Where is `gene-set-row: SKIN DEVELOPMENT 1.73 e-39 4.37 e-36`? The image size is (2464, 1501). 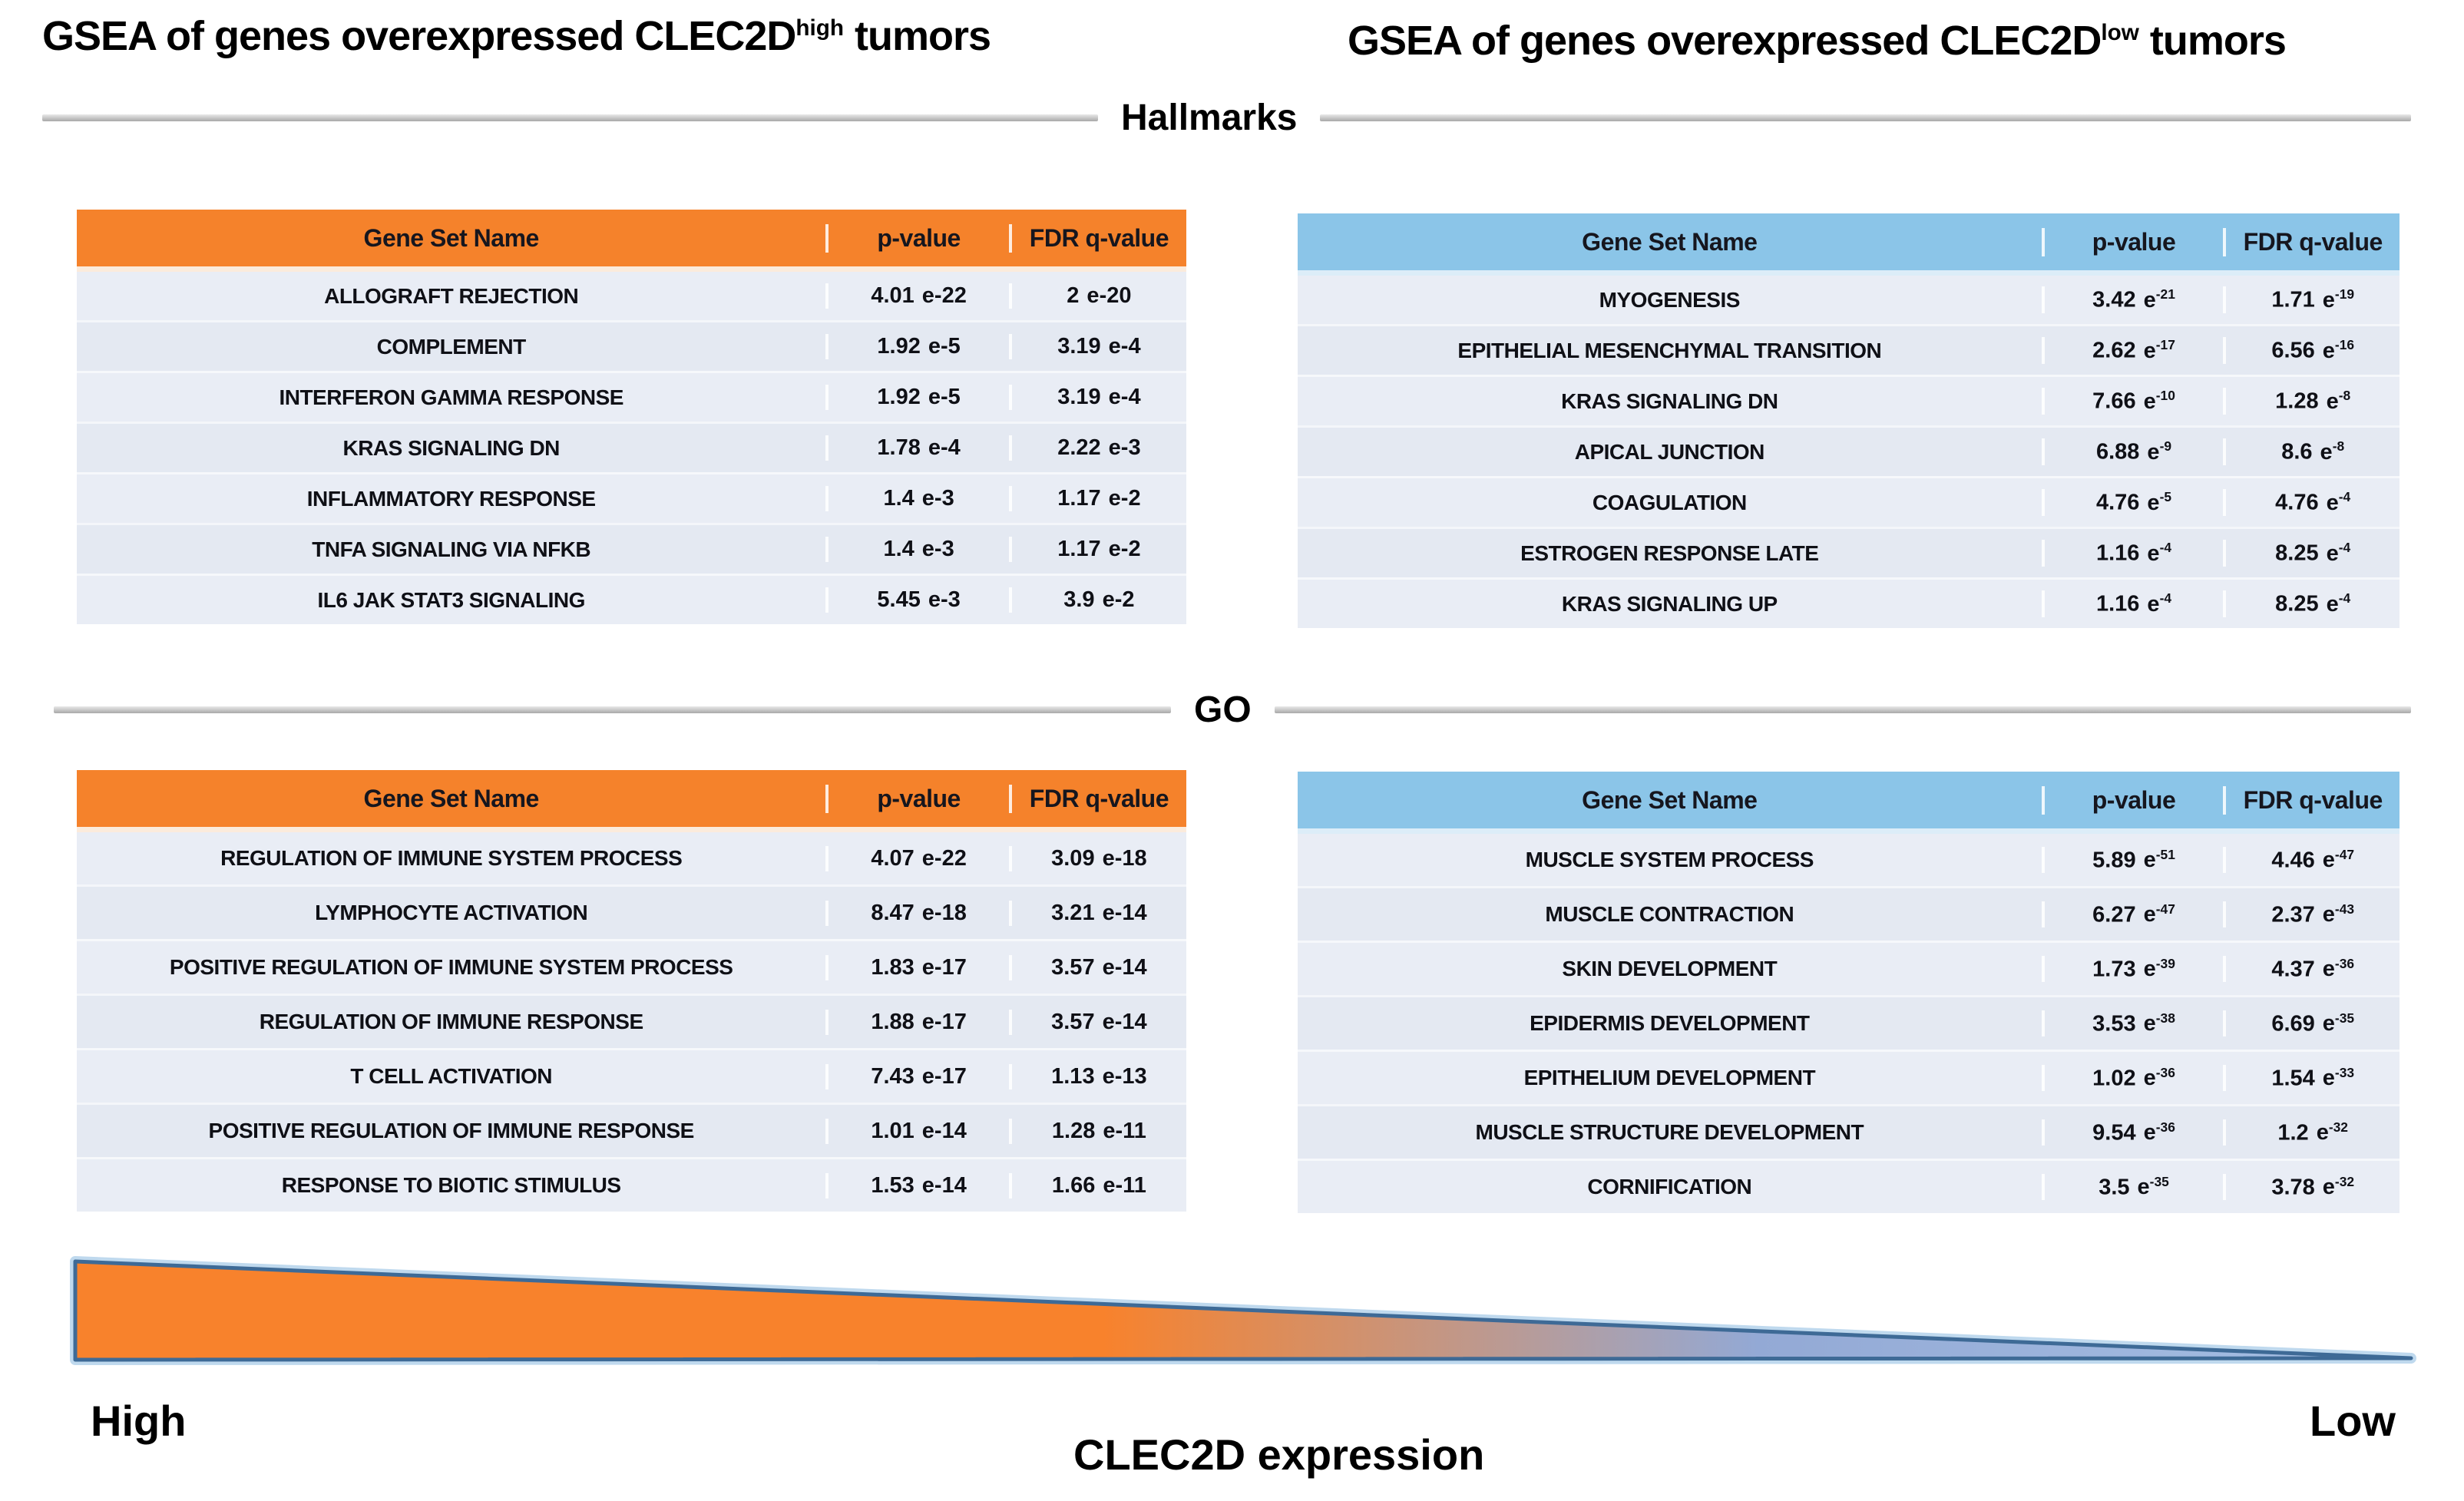
gene-set-row: SKIN DEVELOPMENT 1.73 e-39 4.37 e-36 is located at coordinates (1849, 968).